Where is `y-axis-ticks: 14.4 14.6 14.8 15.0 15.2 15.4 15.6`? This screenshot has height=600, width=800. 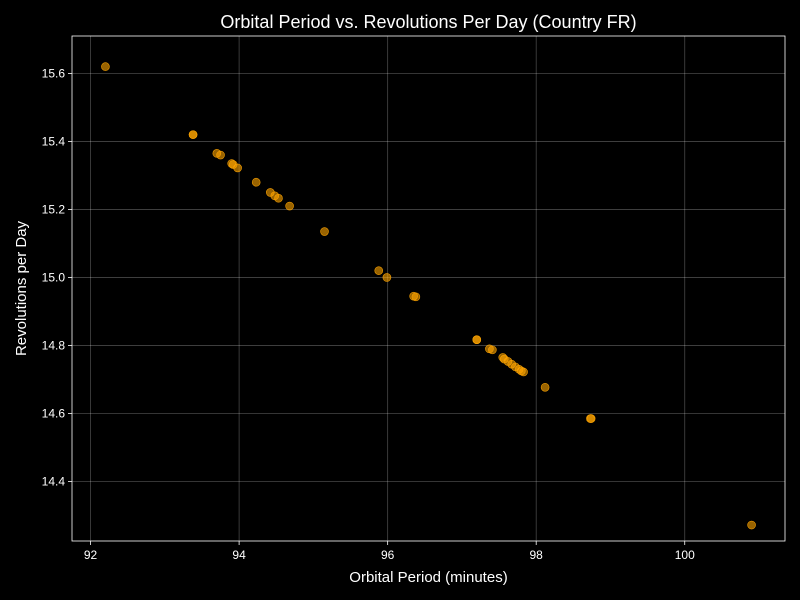
y-axis-ticks: 14.4 14.6 14.8 15.0 15.2 15.4 15.6 is located at coordinates (57, 277).